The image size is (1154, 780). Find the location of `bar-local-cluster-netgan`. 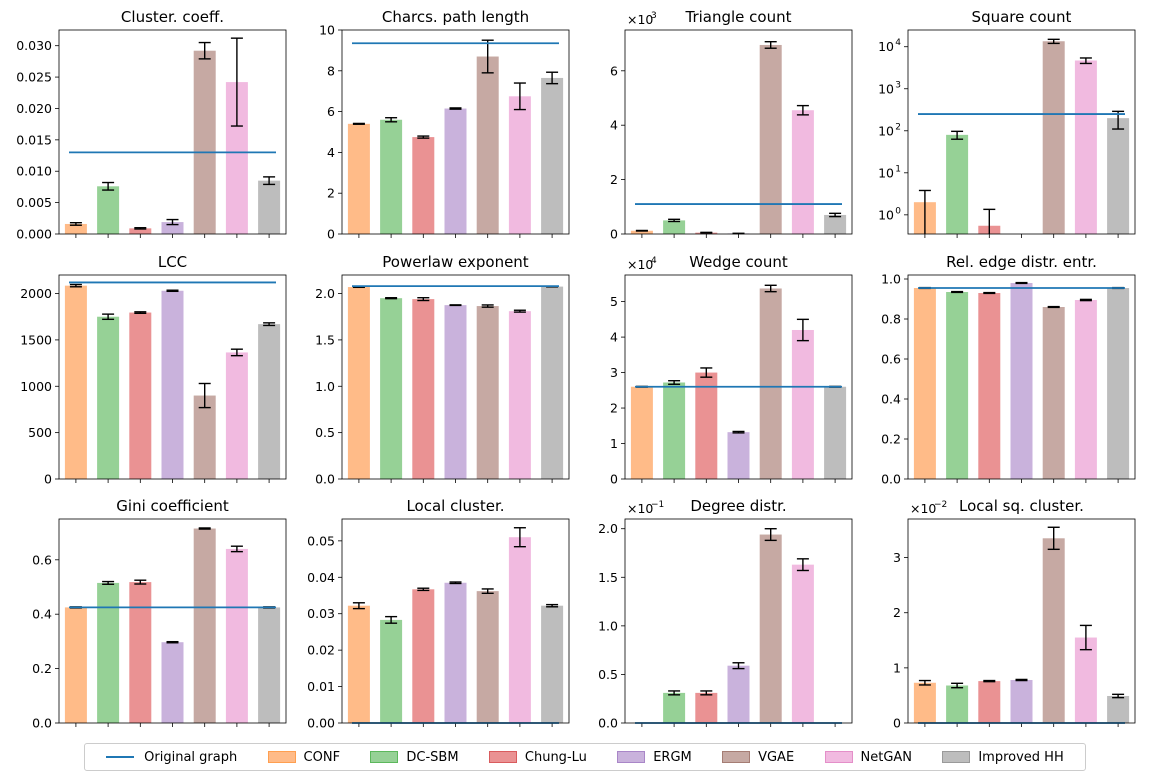

bar-local-cluster-netgan is located at coordinates (519, 630).